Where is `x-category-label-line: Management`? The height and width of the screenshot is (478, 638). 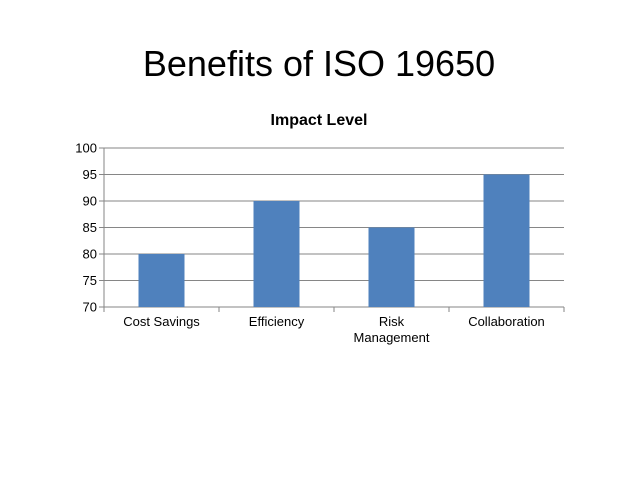
x-category-label-line: Management is located at coordinates (392, 337).